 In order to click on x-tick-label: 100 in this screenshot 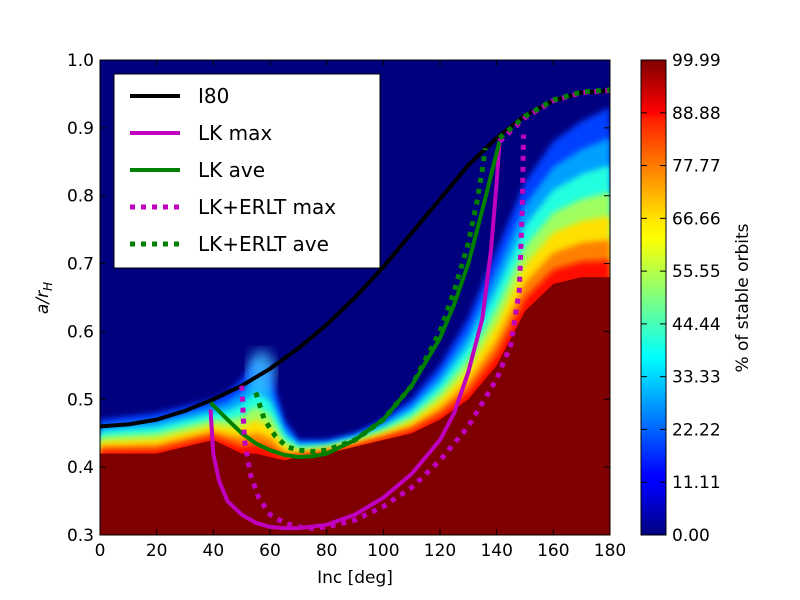, I will do `click(383, 551)`.